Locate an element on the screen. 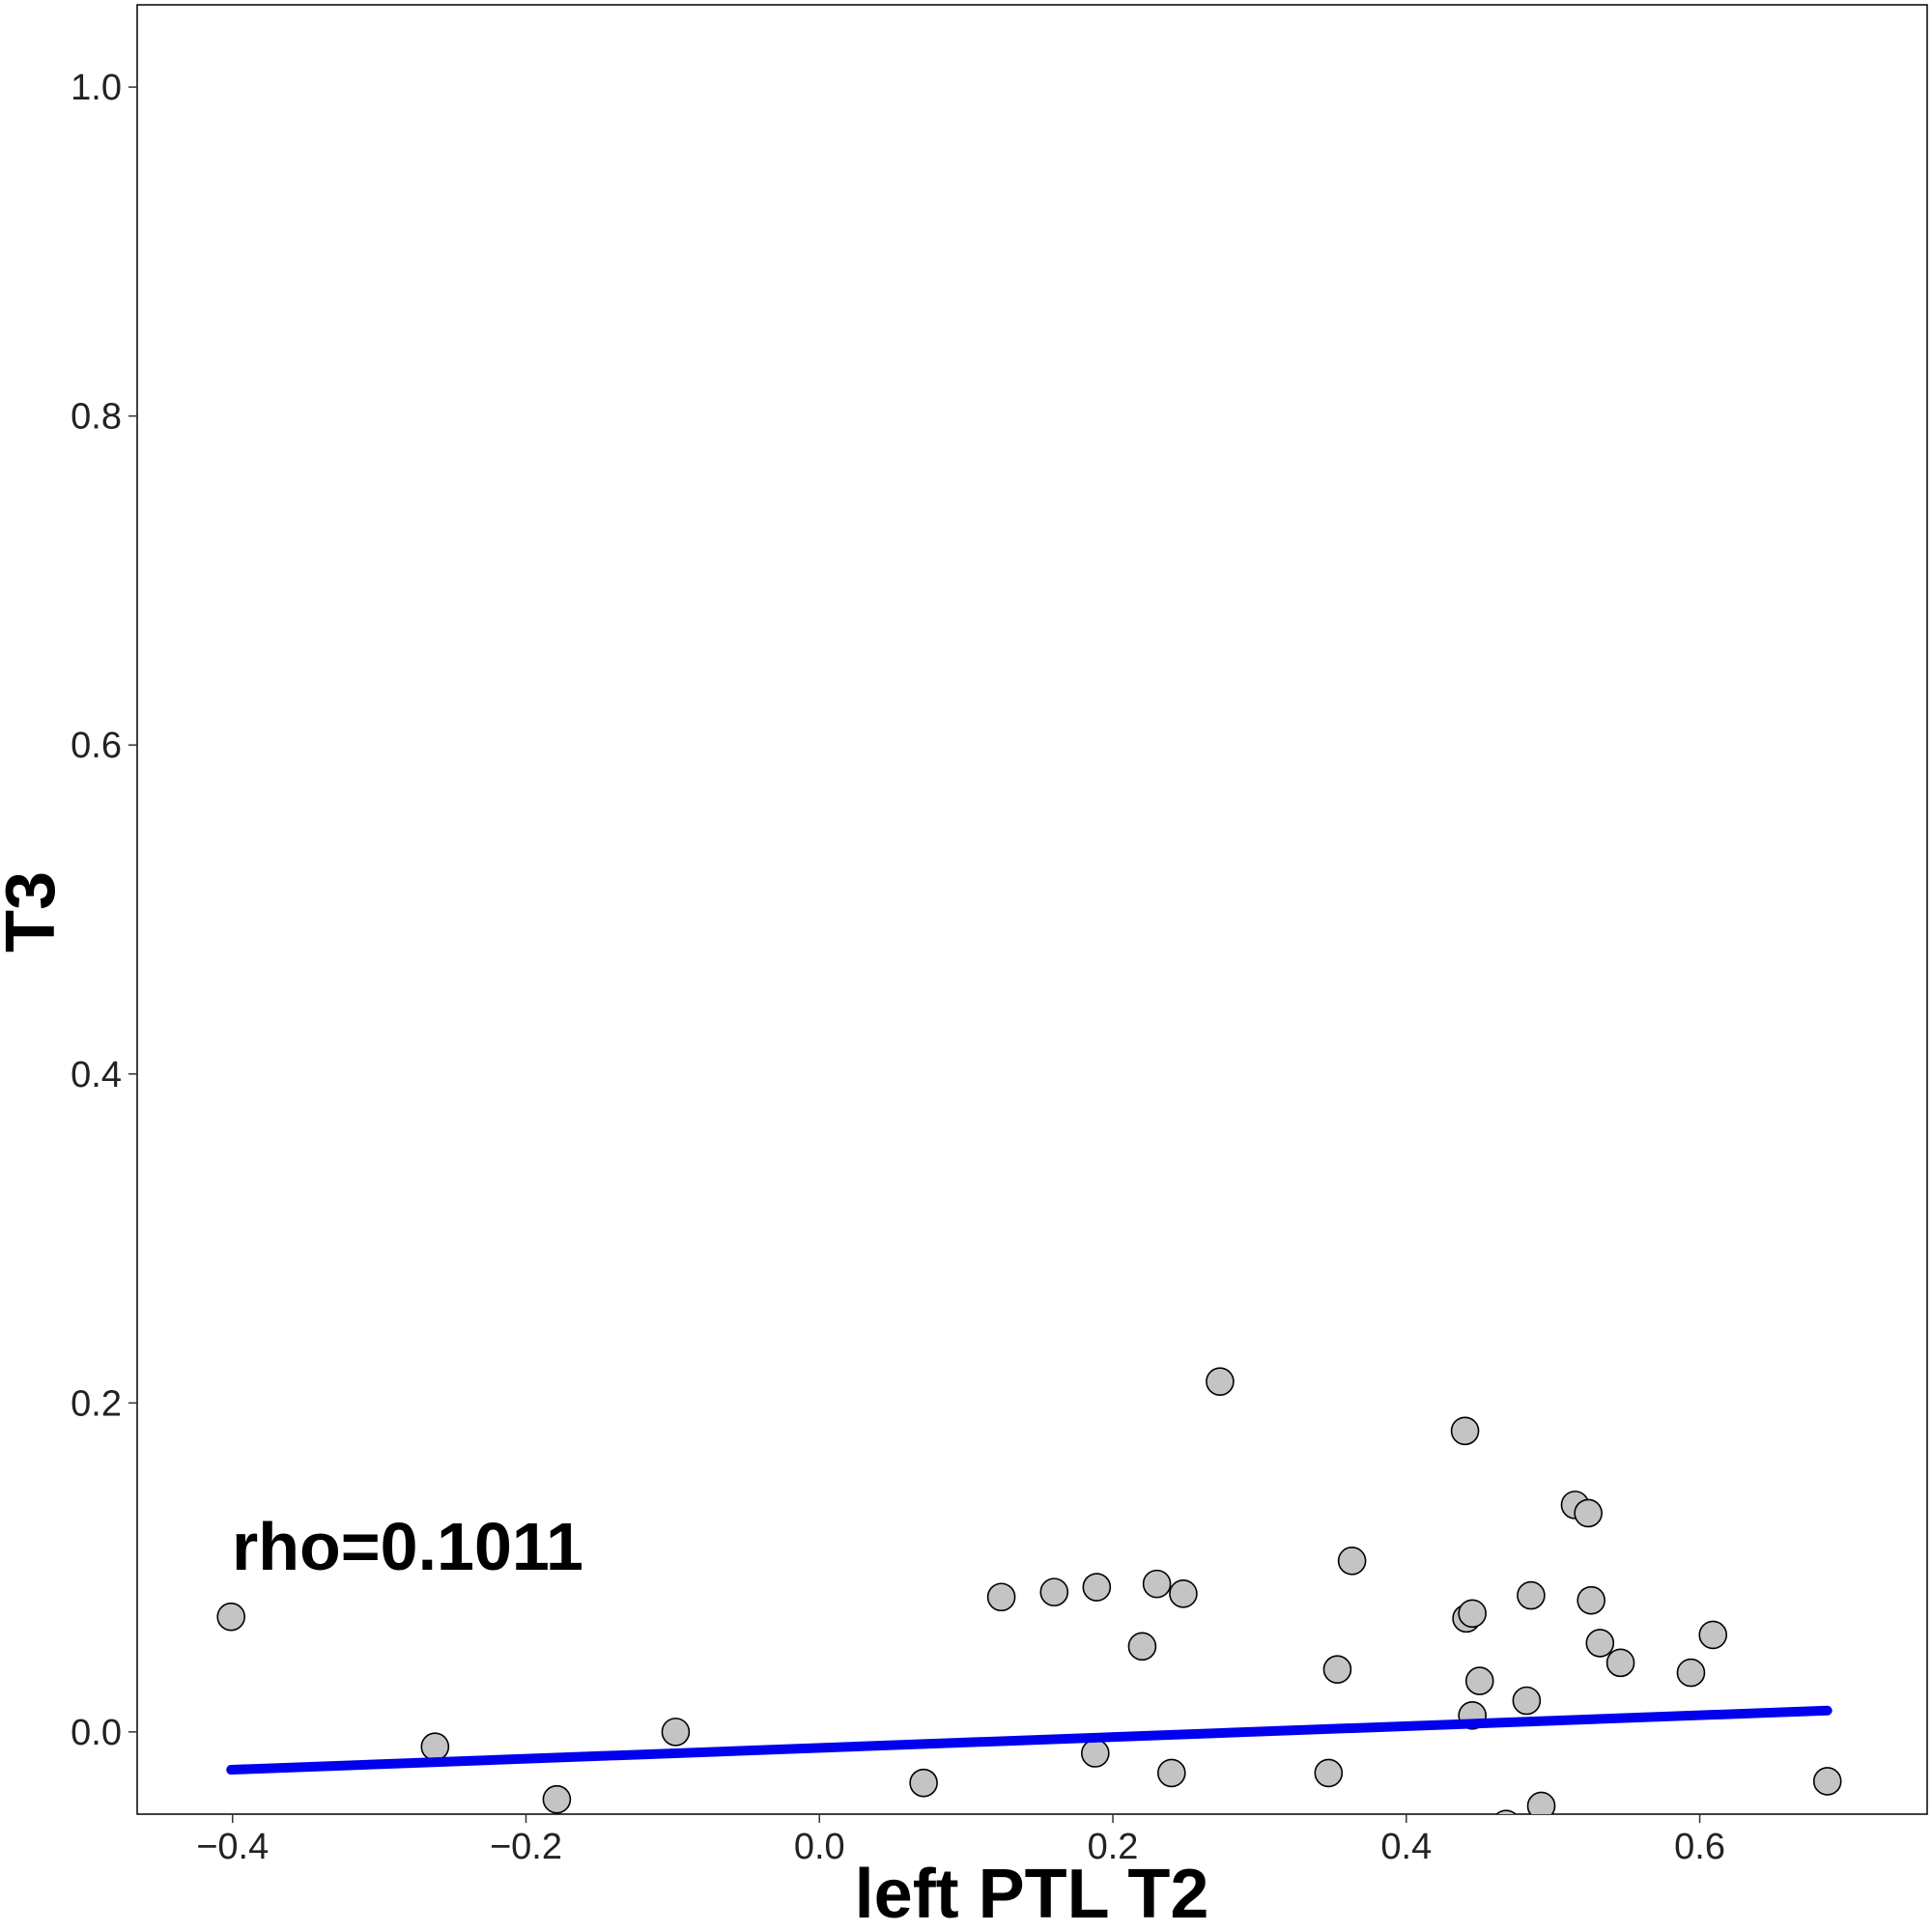  y-tick-label: 0.6 is located at coordinates (96, 745).